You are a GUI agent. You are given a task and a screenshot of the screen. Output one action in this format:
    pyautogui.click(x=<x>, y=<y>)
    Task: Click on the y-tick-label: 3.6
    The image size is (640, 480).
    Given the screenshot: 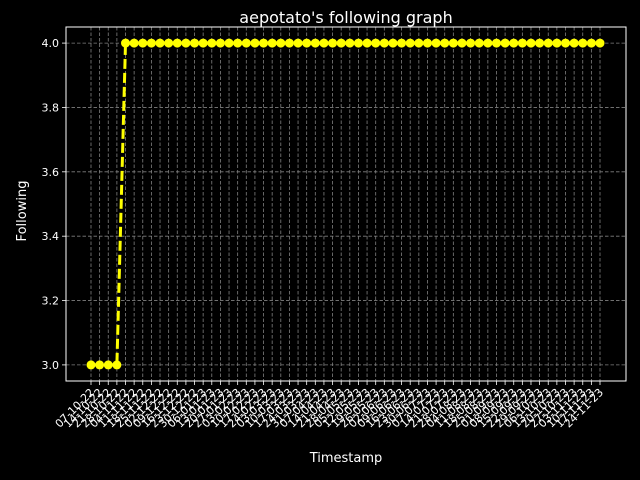 What is the action you would take?
    pyautogui.click(x=51, y=172)
    